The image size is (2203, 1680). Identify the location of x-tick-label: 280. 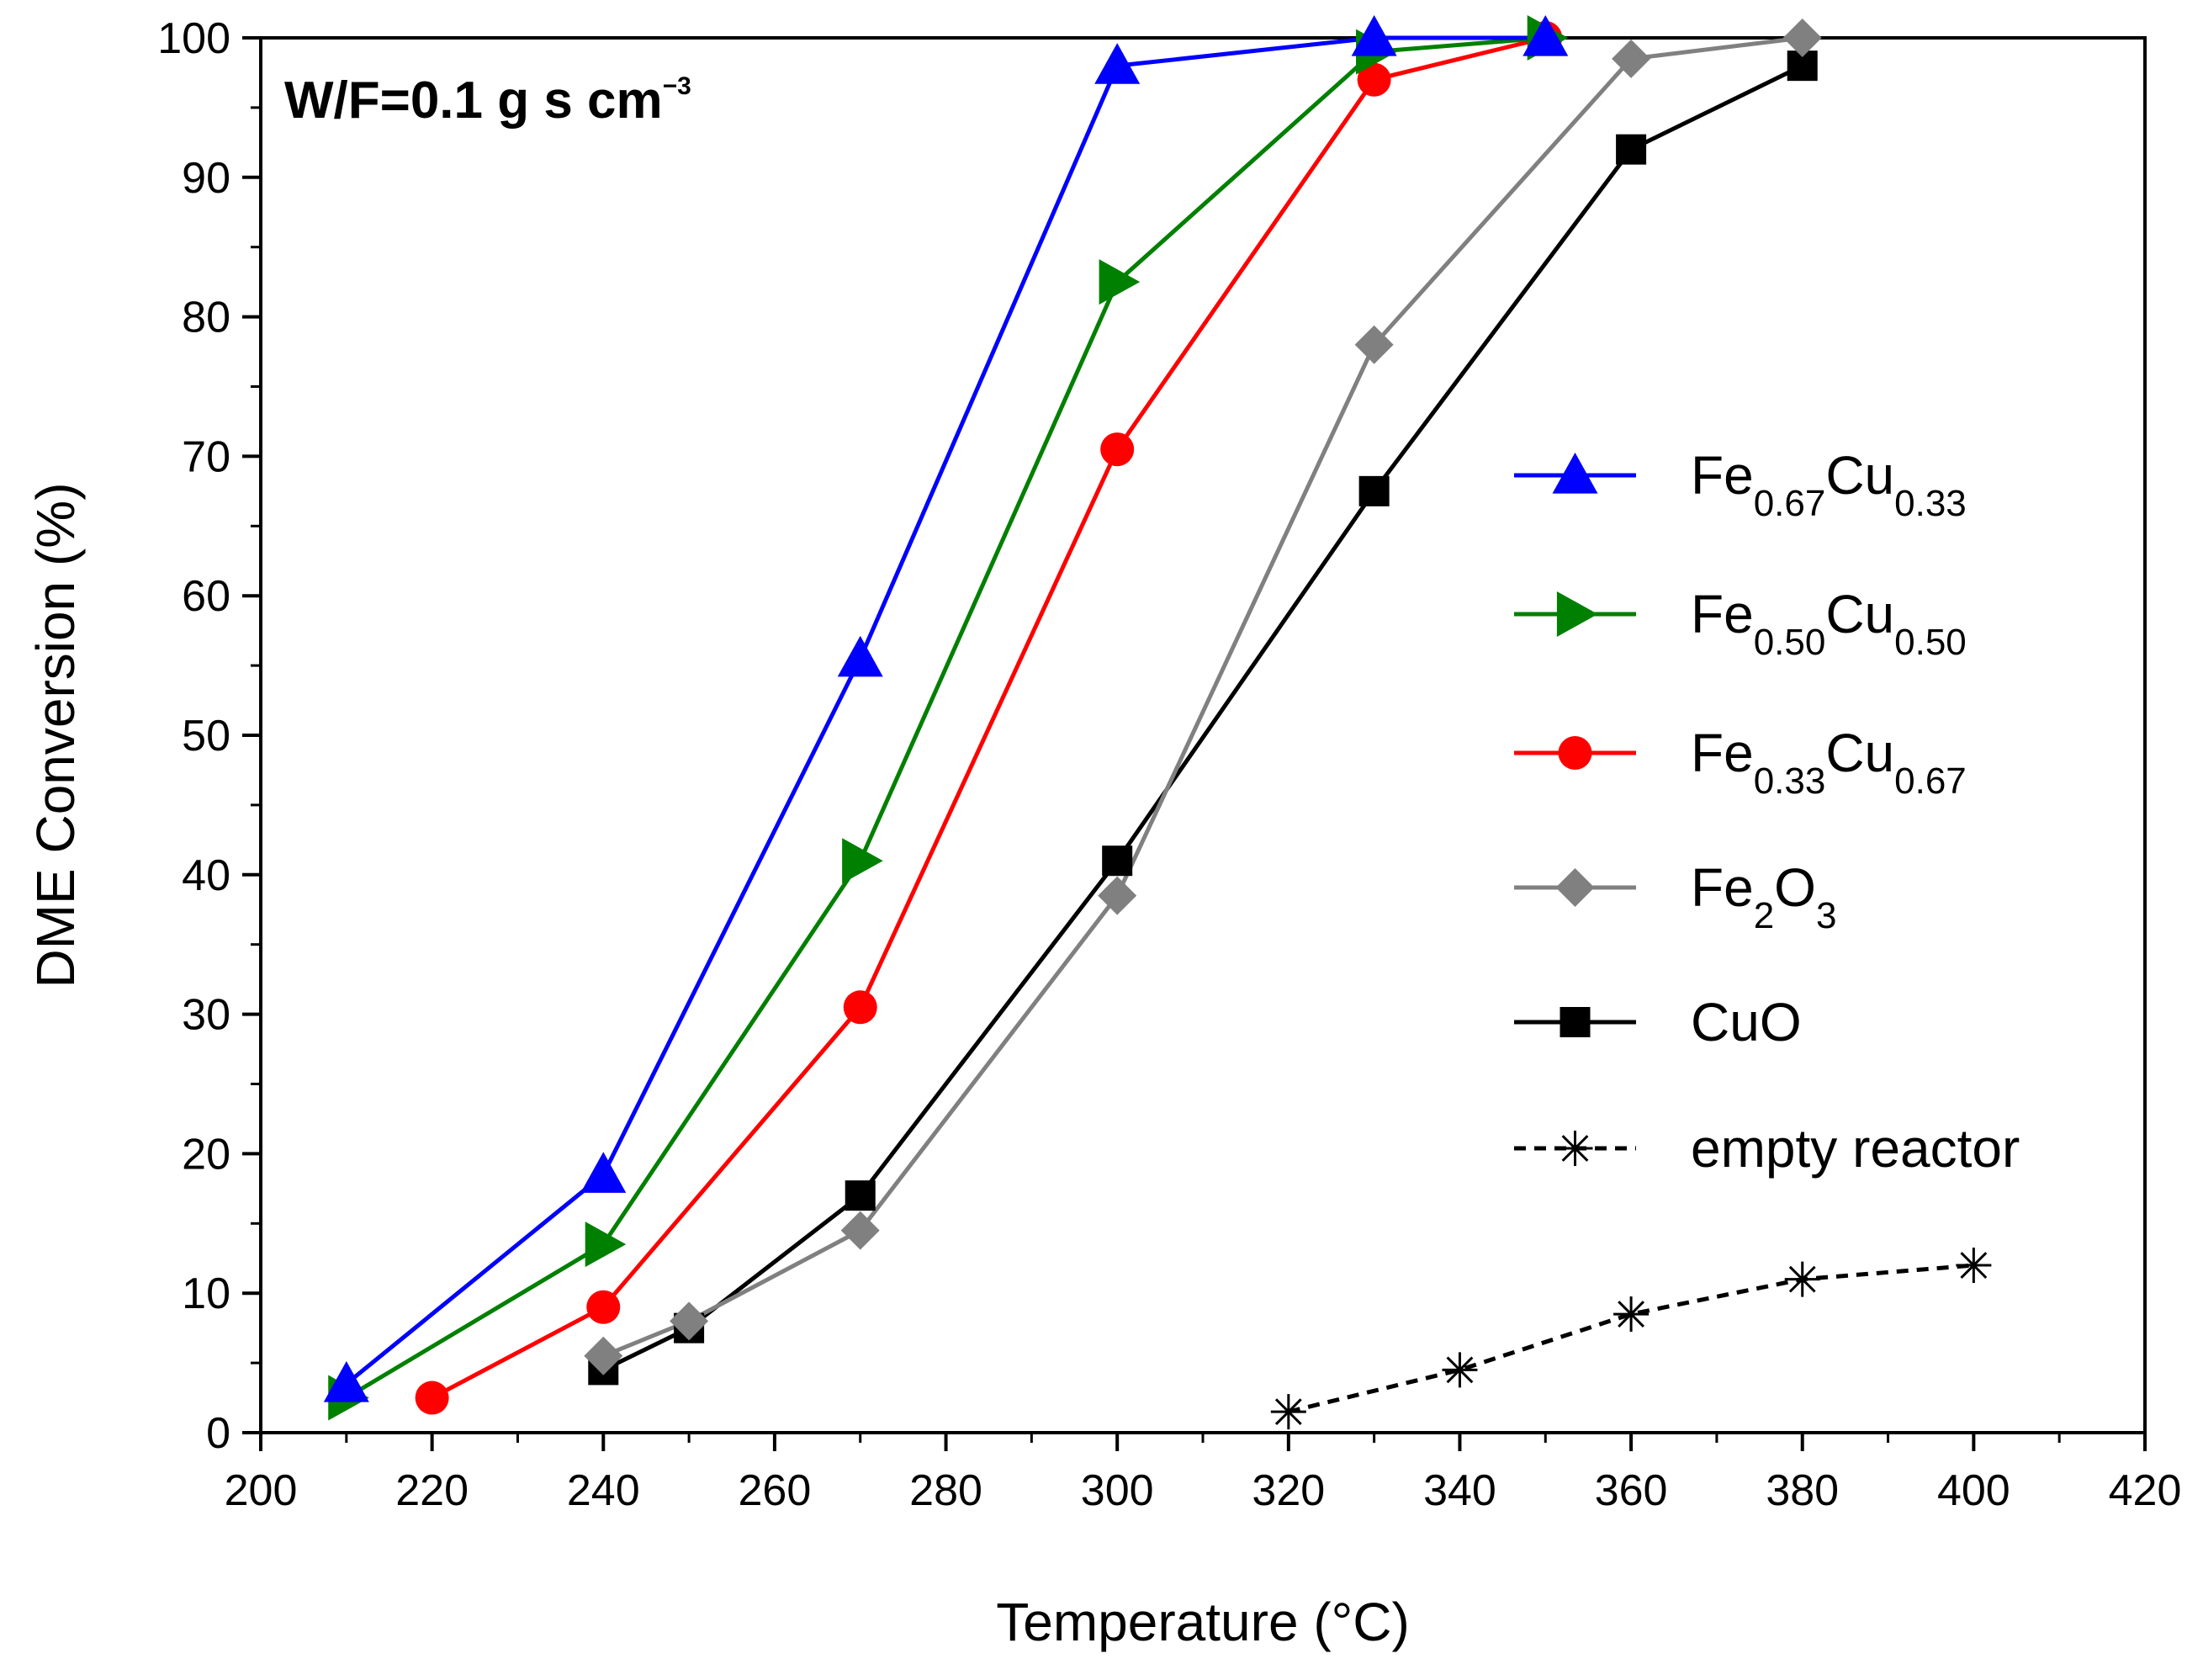
(945, 1490).